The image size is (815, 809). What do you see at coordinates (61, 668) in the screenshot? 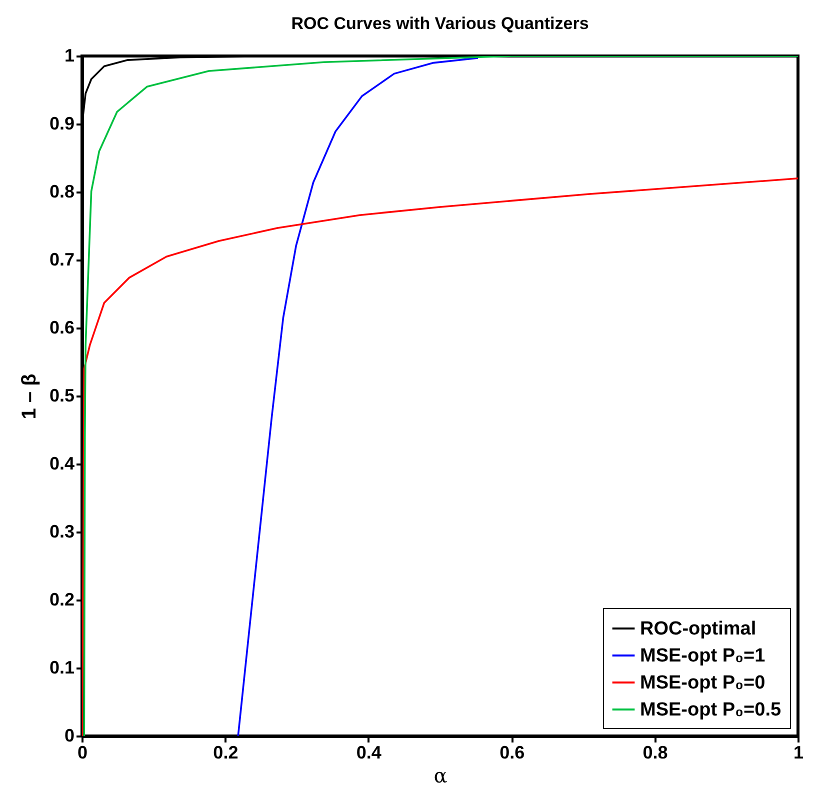
I see `y-tick-label: 0.1` at bounding box center [61, 668].